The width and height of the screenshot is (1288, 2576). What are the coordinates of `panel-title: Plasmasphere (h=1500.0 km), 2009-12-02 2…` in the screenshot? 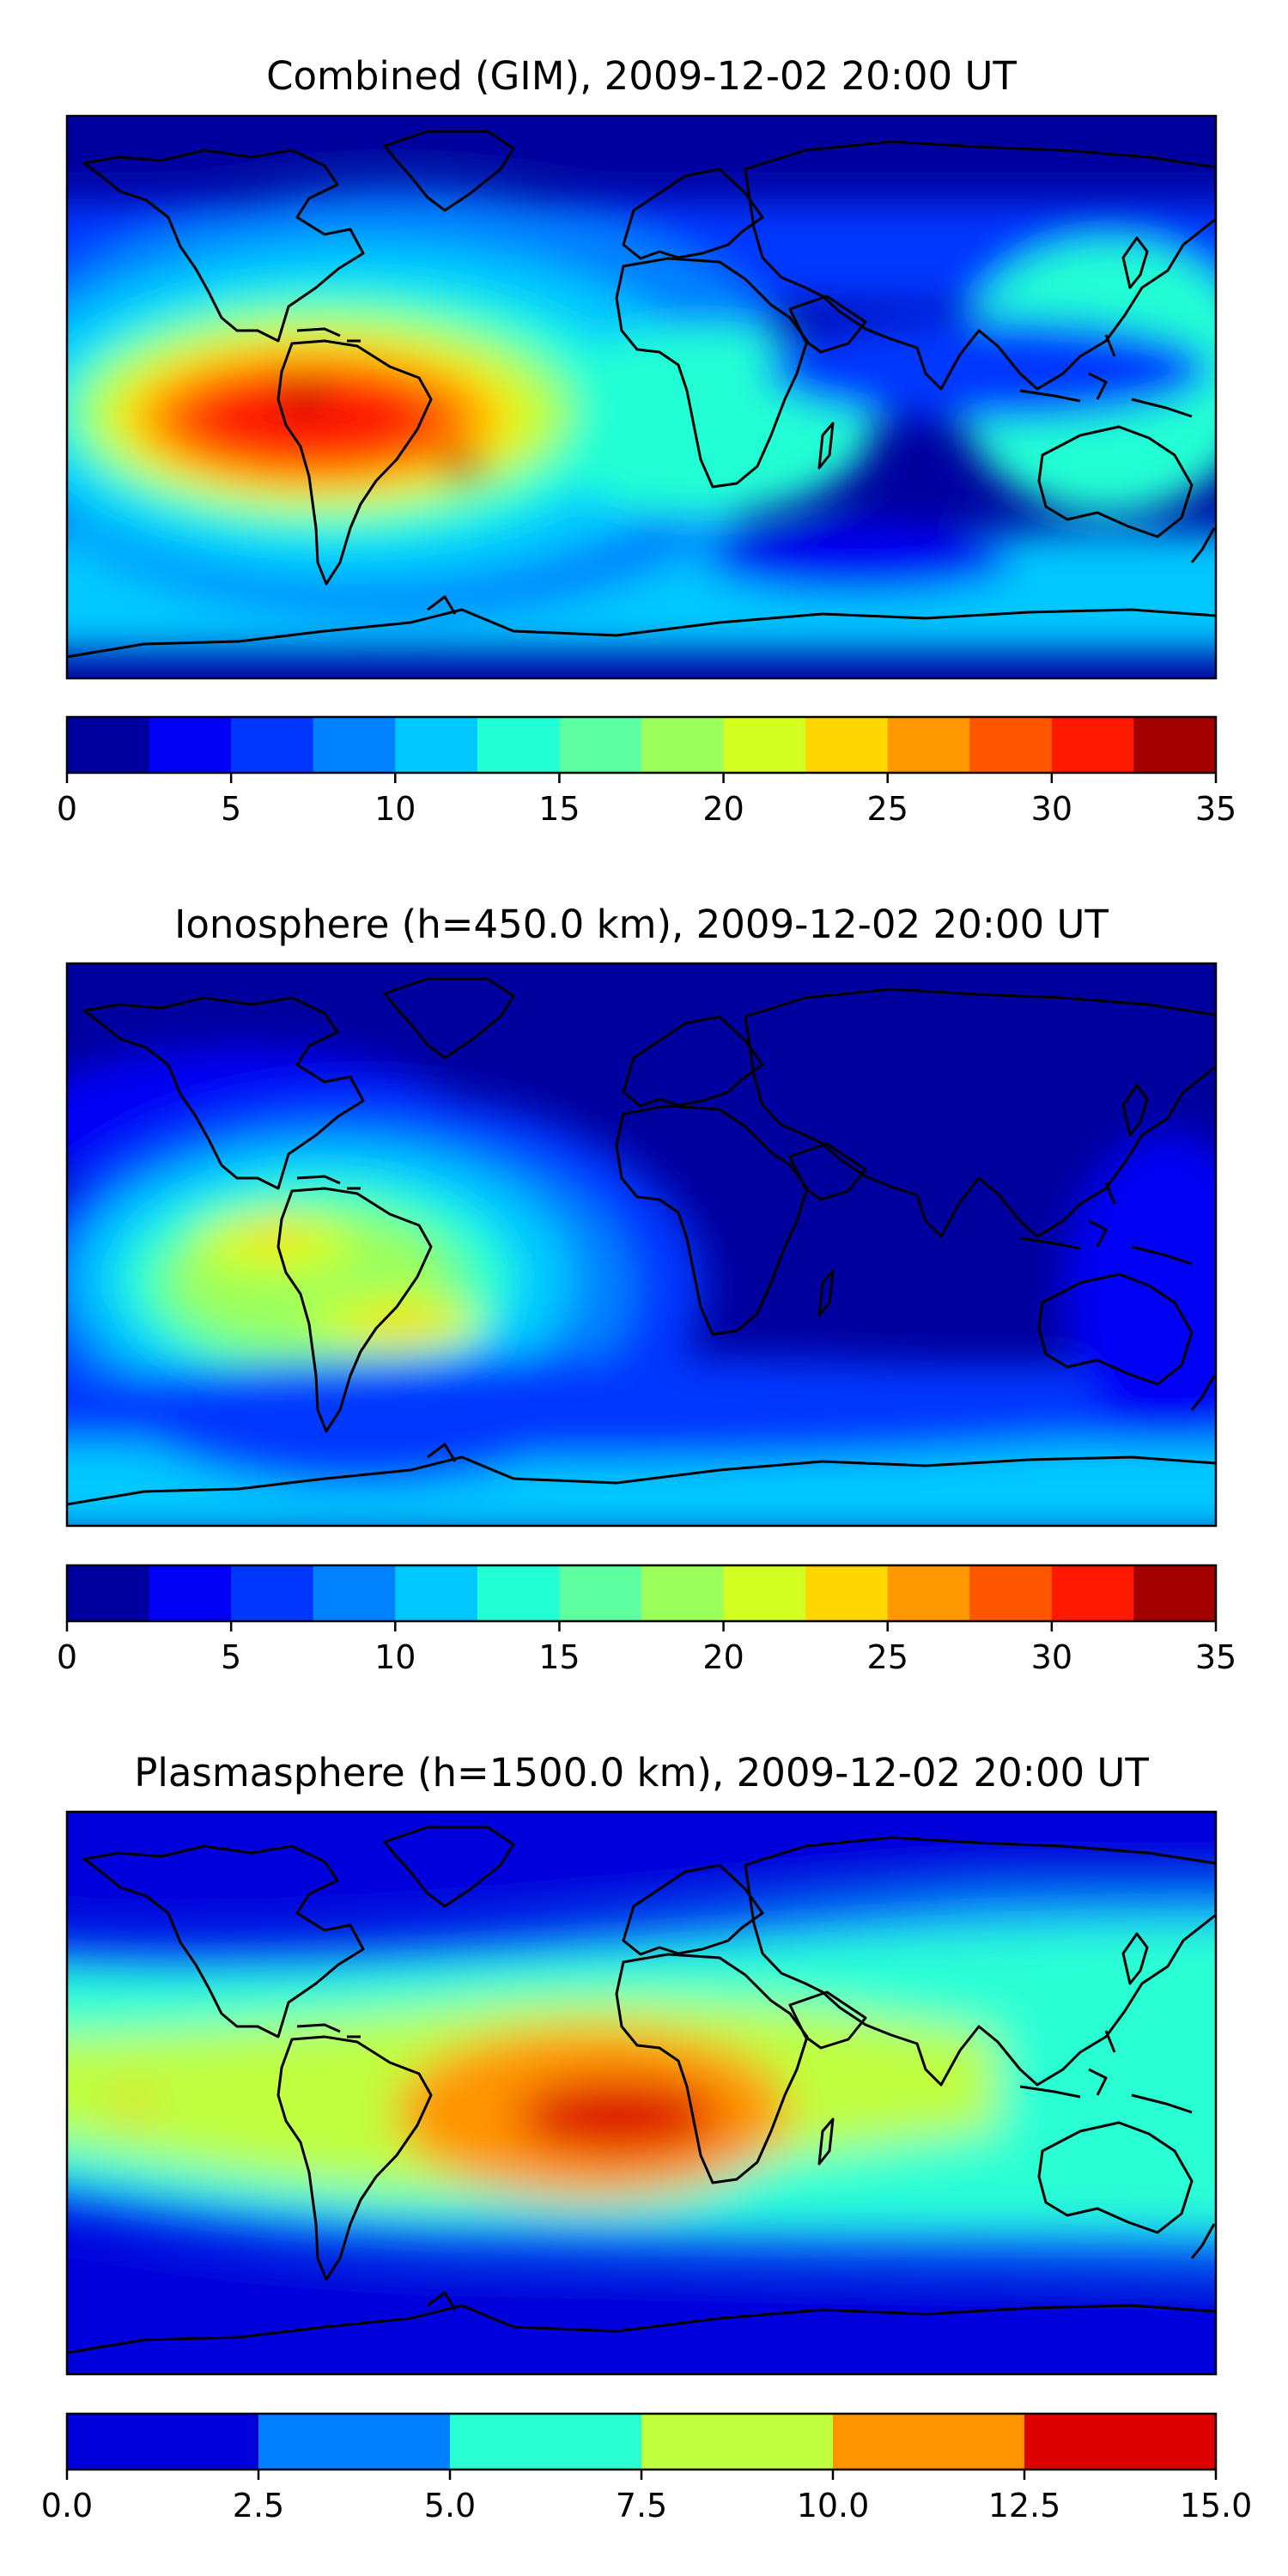 It's located at (641, 1772).